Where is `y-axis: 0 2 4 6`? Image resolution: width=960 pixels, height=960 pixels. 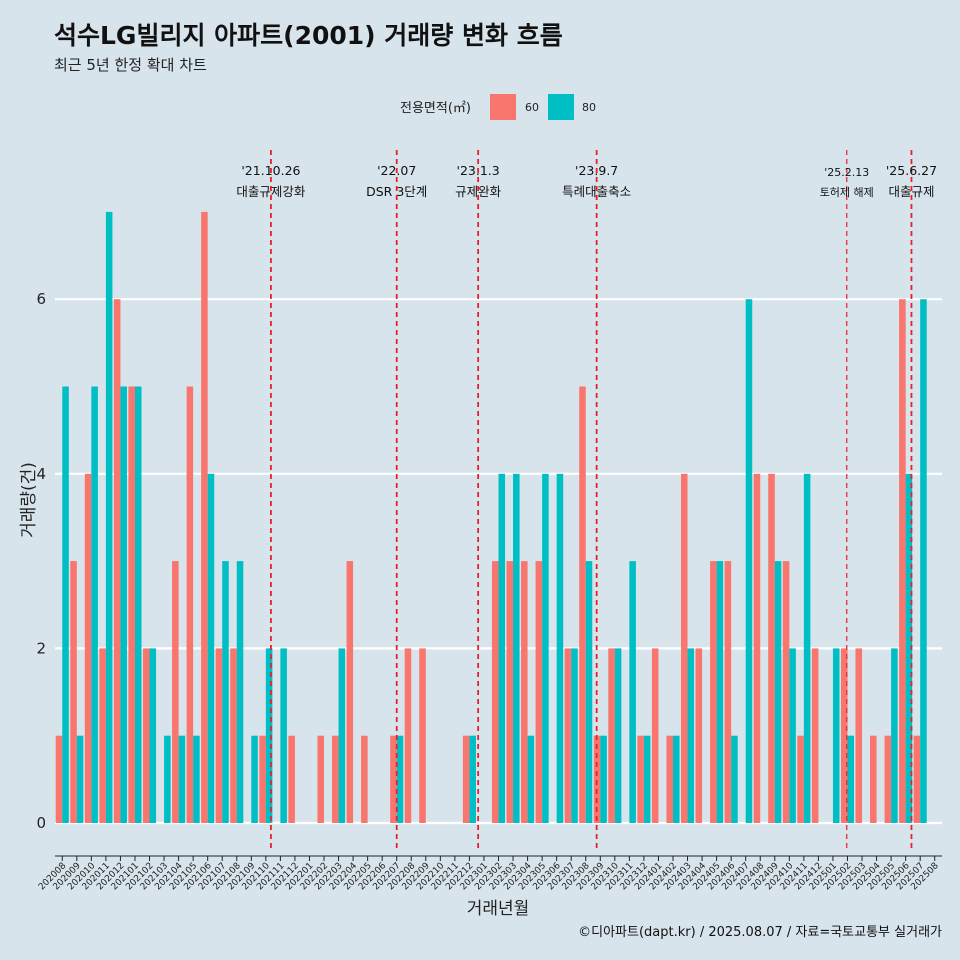
y-axis: 0 2 4 6 is located at coordinates (41, 561).